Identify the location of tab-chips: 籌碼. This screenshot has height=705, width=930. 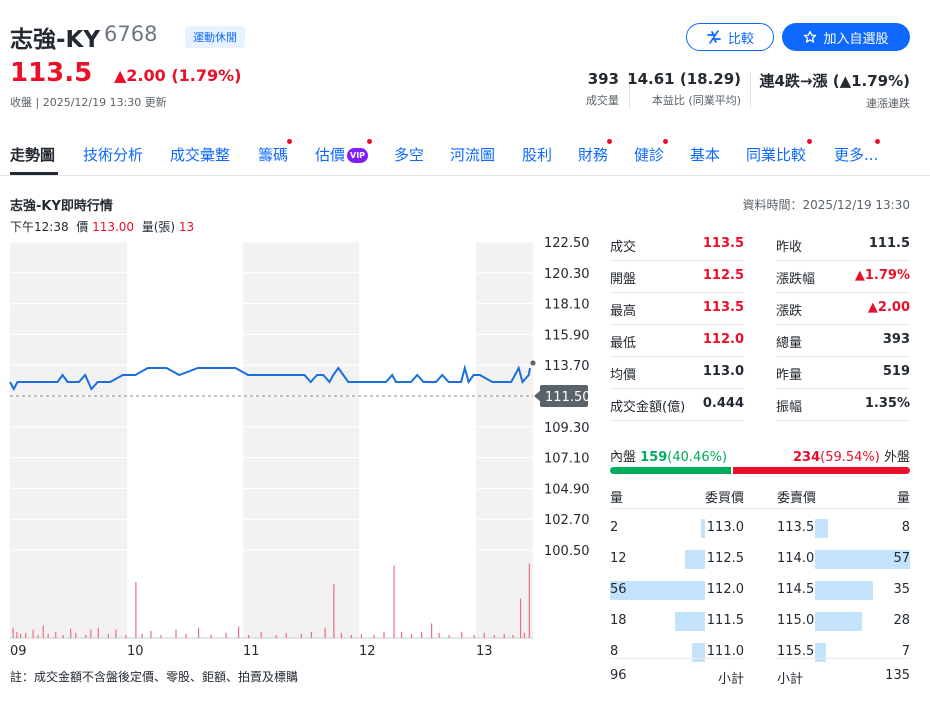
(273, 155).